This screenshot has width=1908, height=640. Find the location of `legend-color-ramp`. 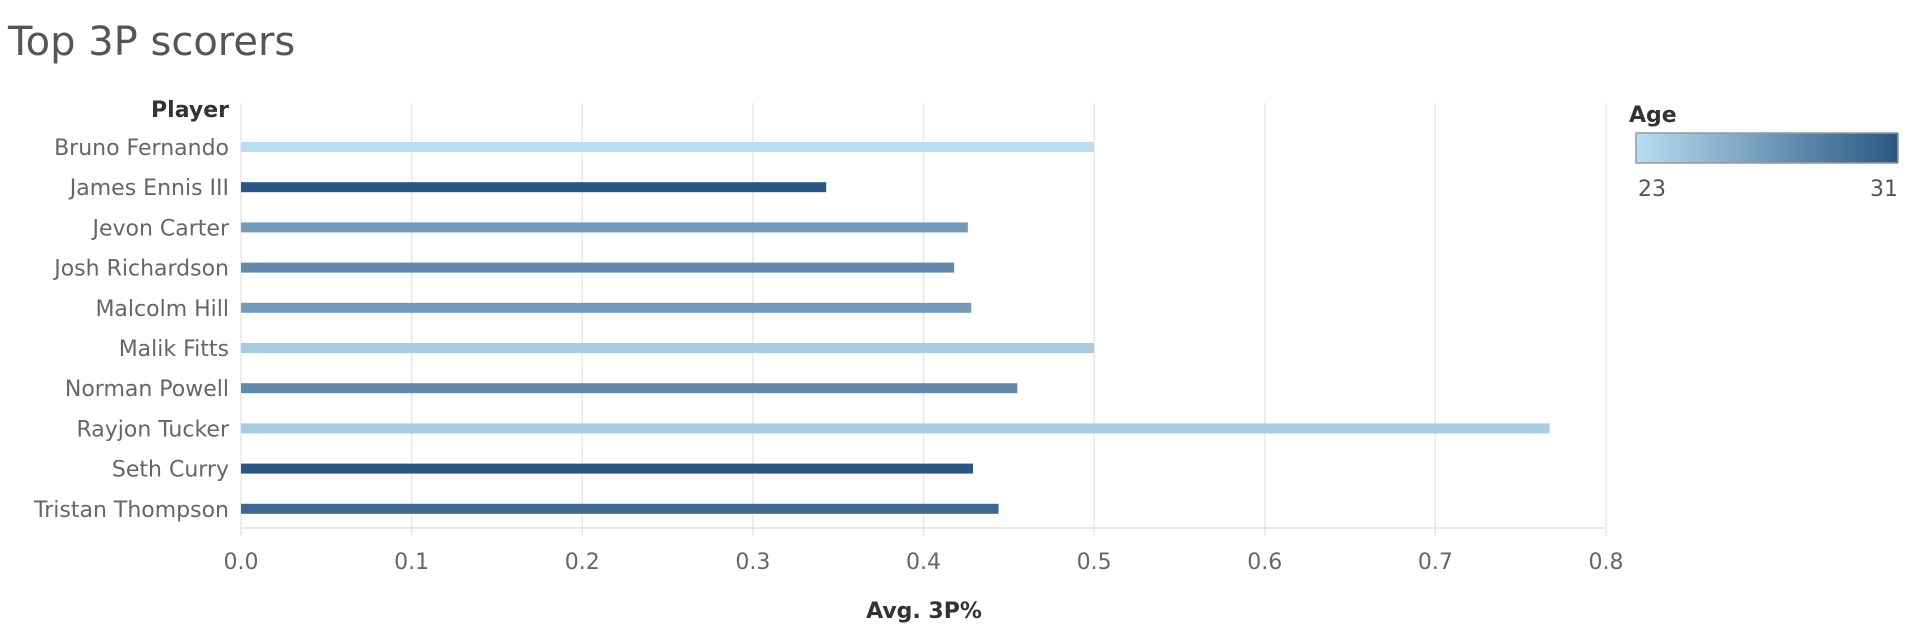

legend-color-ramp is located at coordinates (1767, 148).